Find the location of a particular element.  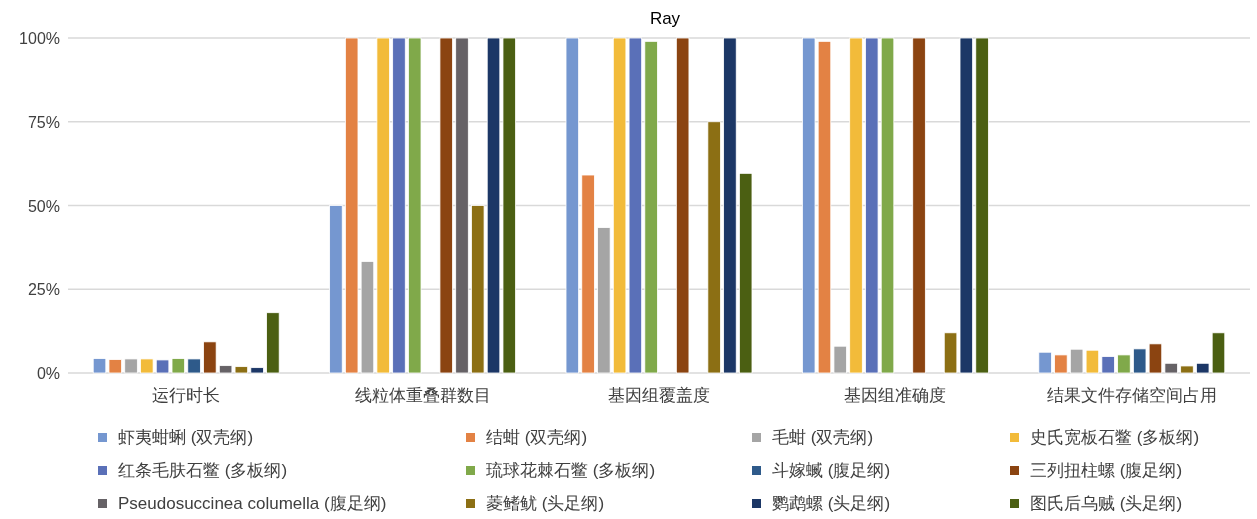

legend-label: Pseudosuccinea columella (腹足纲) is located at coordinates (252, 503).